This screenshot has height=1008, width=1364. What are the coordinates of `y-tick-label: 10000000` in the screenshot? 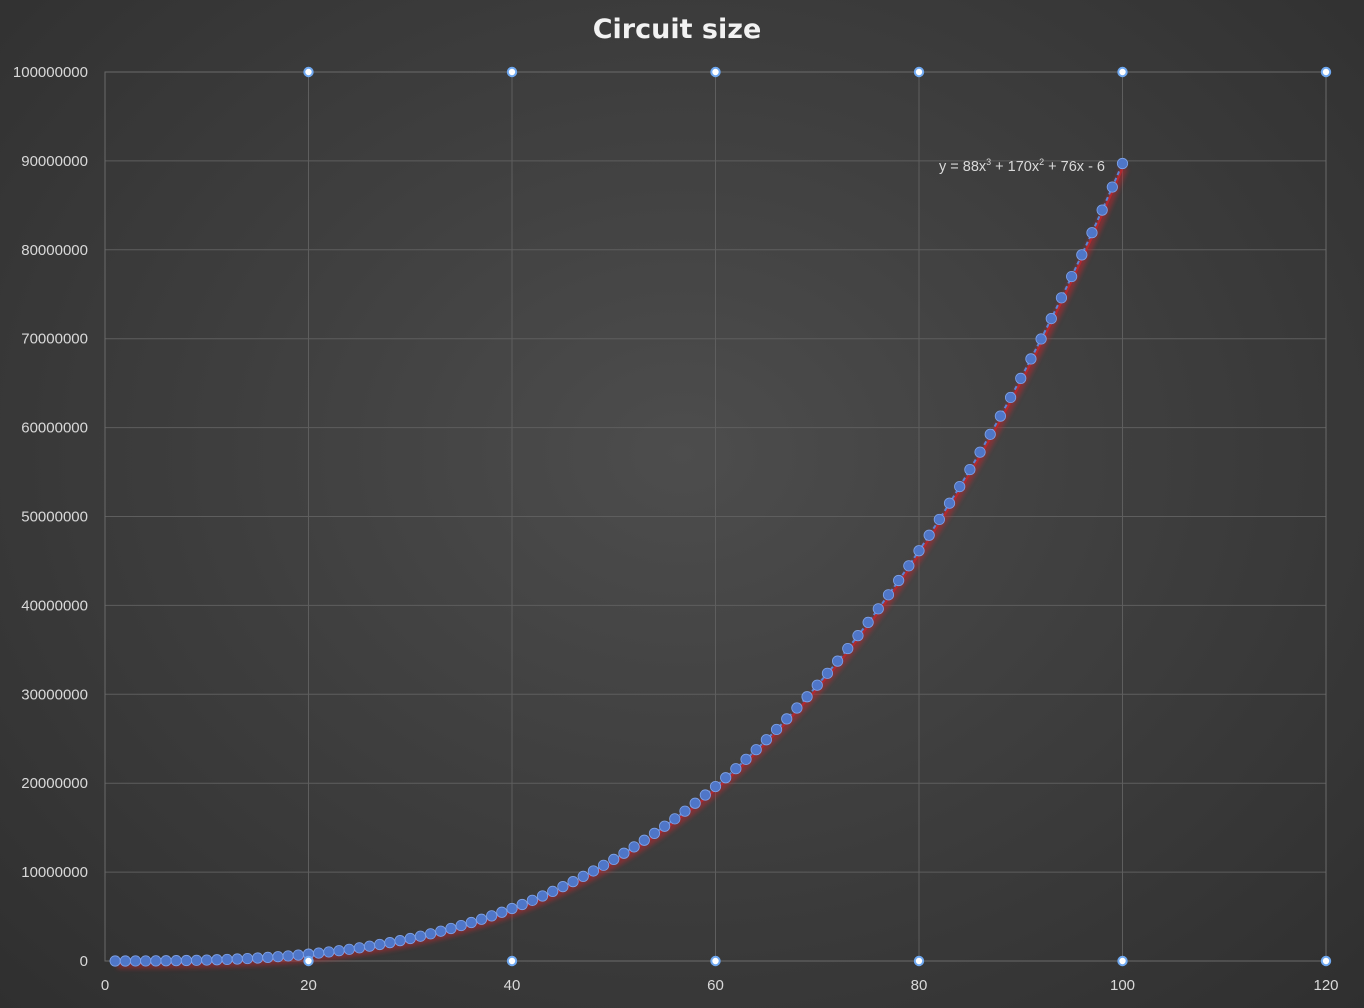 It's located at (54, 872).